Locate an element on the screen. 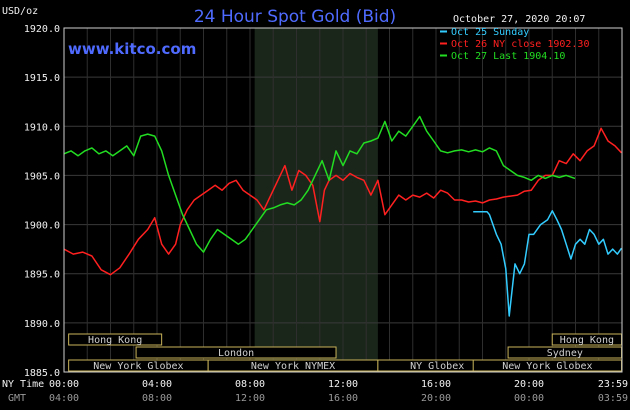 The height and width of the screenshot is (410, 630). x-tick-label-ny: 20:00 is located at coordinates (529, 384).